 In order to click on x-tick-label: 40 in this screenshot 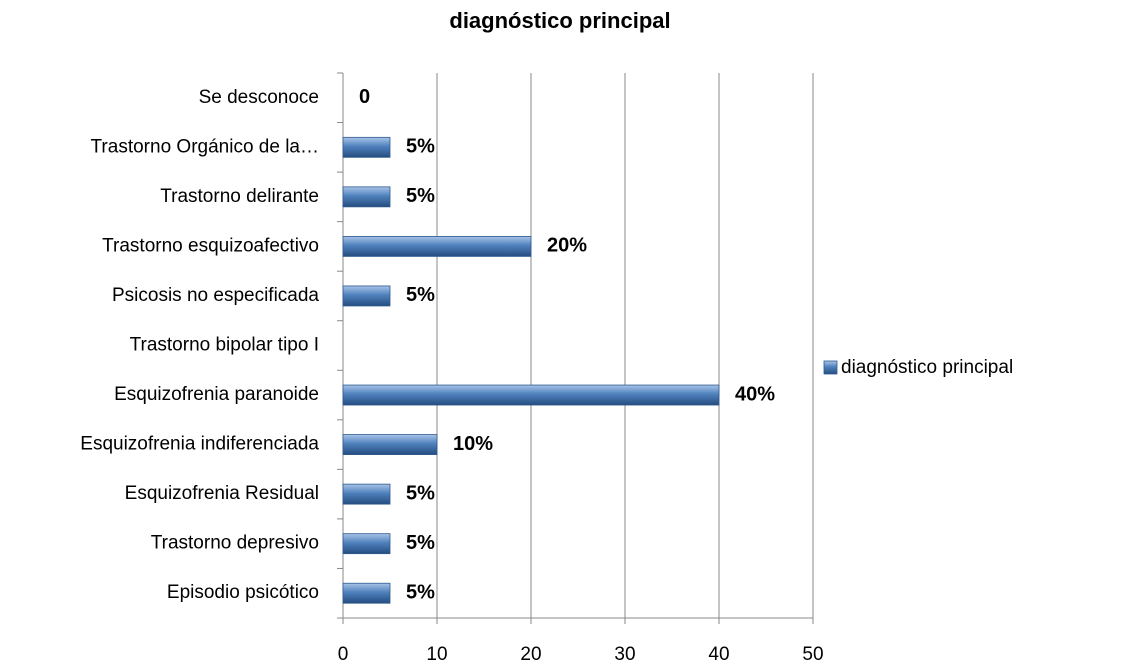, I will do `click(718, 654)`.